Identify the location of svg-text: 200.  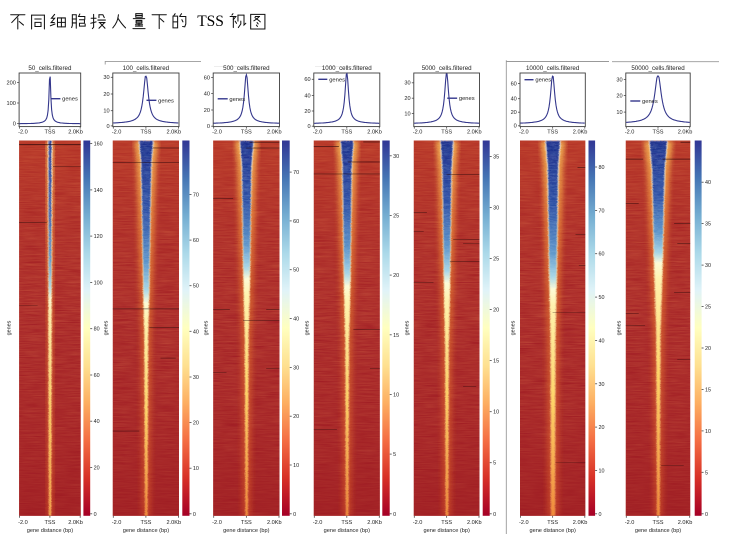
(11, 83).